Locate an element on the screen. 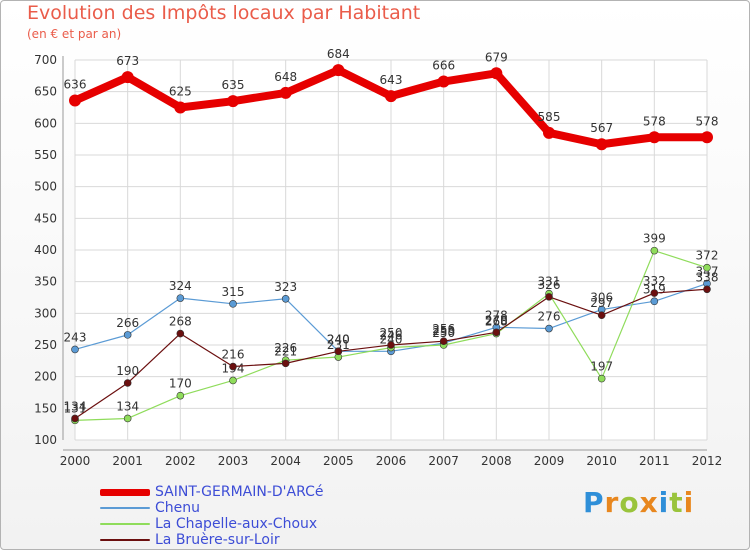 Image resolution: width=750 pixels, height=550 pixels. legend-item: SAINT-GERMAIN-D'ARCé is located at coordinates (260, 492).